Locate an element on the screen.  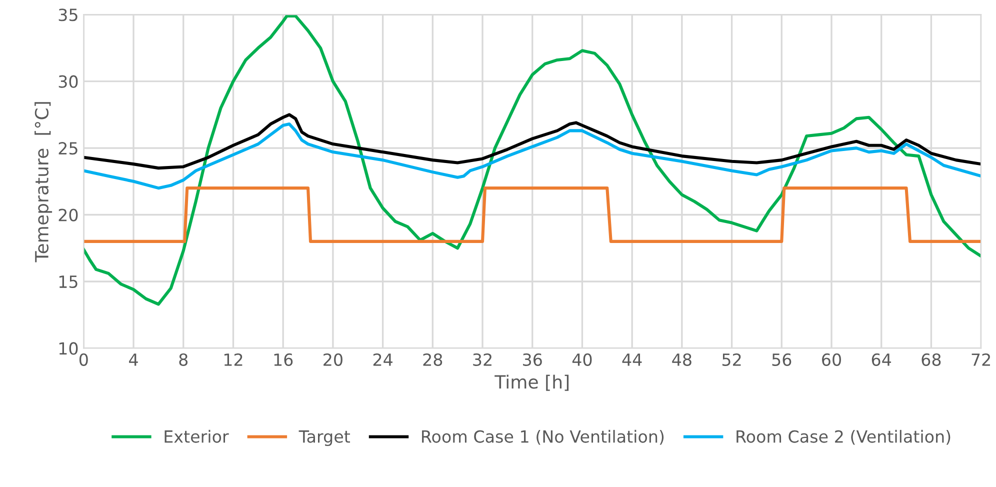
x-tick-label: 36 is located at coordinates (532, 359).